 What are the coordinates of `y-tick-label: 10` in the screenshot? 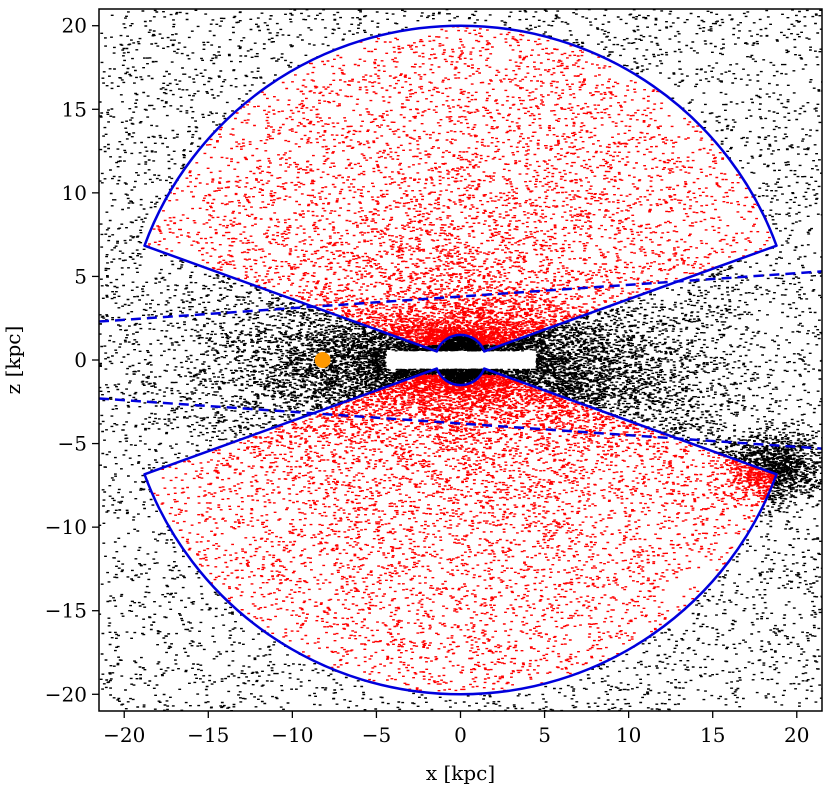 It's located at (74, 193).